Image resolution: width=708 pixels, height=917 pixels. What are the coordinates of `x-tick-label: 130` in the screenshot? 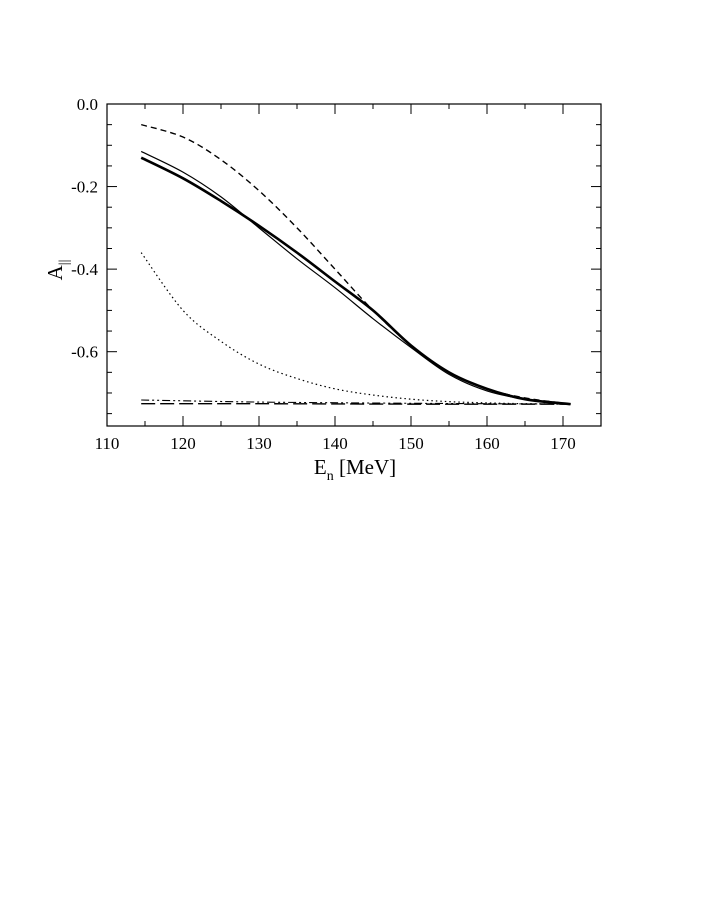 It's located at (259, 443).